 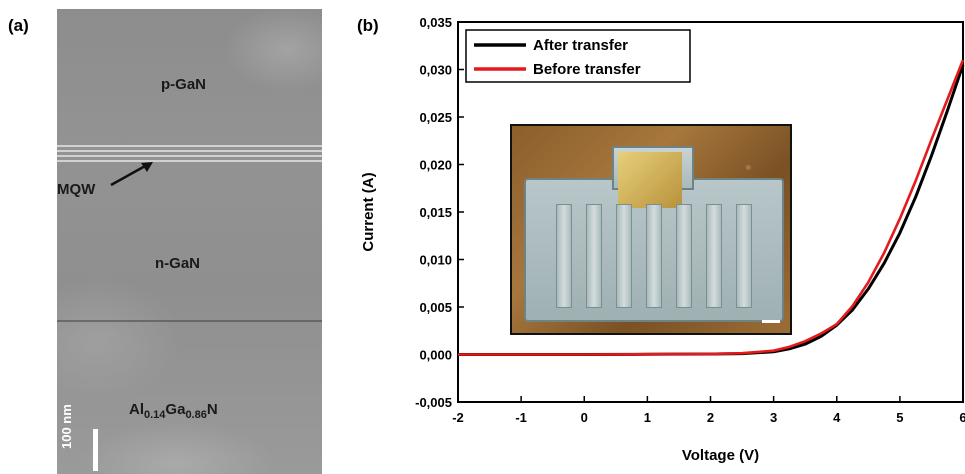 What do you see at coordinates (177, 263) in the screenshot?
I see `layer-label-n-gan: n-GaN` at bounding box center [177, 263].